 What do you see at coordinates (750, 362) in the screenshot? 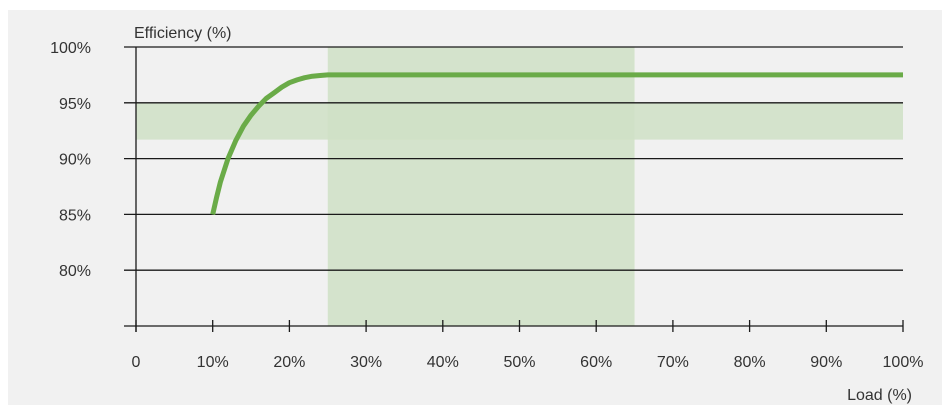
I see `x-tick-label-80%: 80%` at bounding box center [750, 362].